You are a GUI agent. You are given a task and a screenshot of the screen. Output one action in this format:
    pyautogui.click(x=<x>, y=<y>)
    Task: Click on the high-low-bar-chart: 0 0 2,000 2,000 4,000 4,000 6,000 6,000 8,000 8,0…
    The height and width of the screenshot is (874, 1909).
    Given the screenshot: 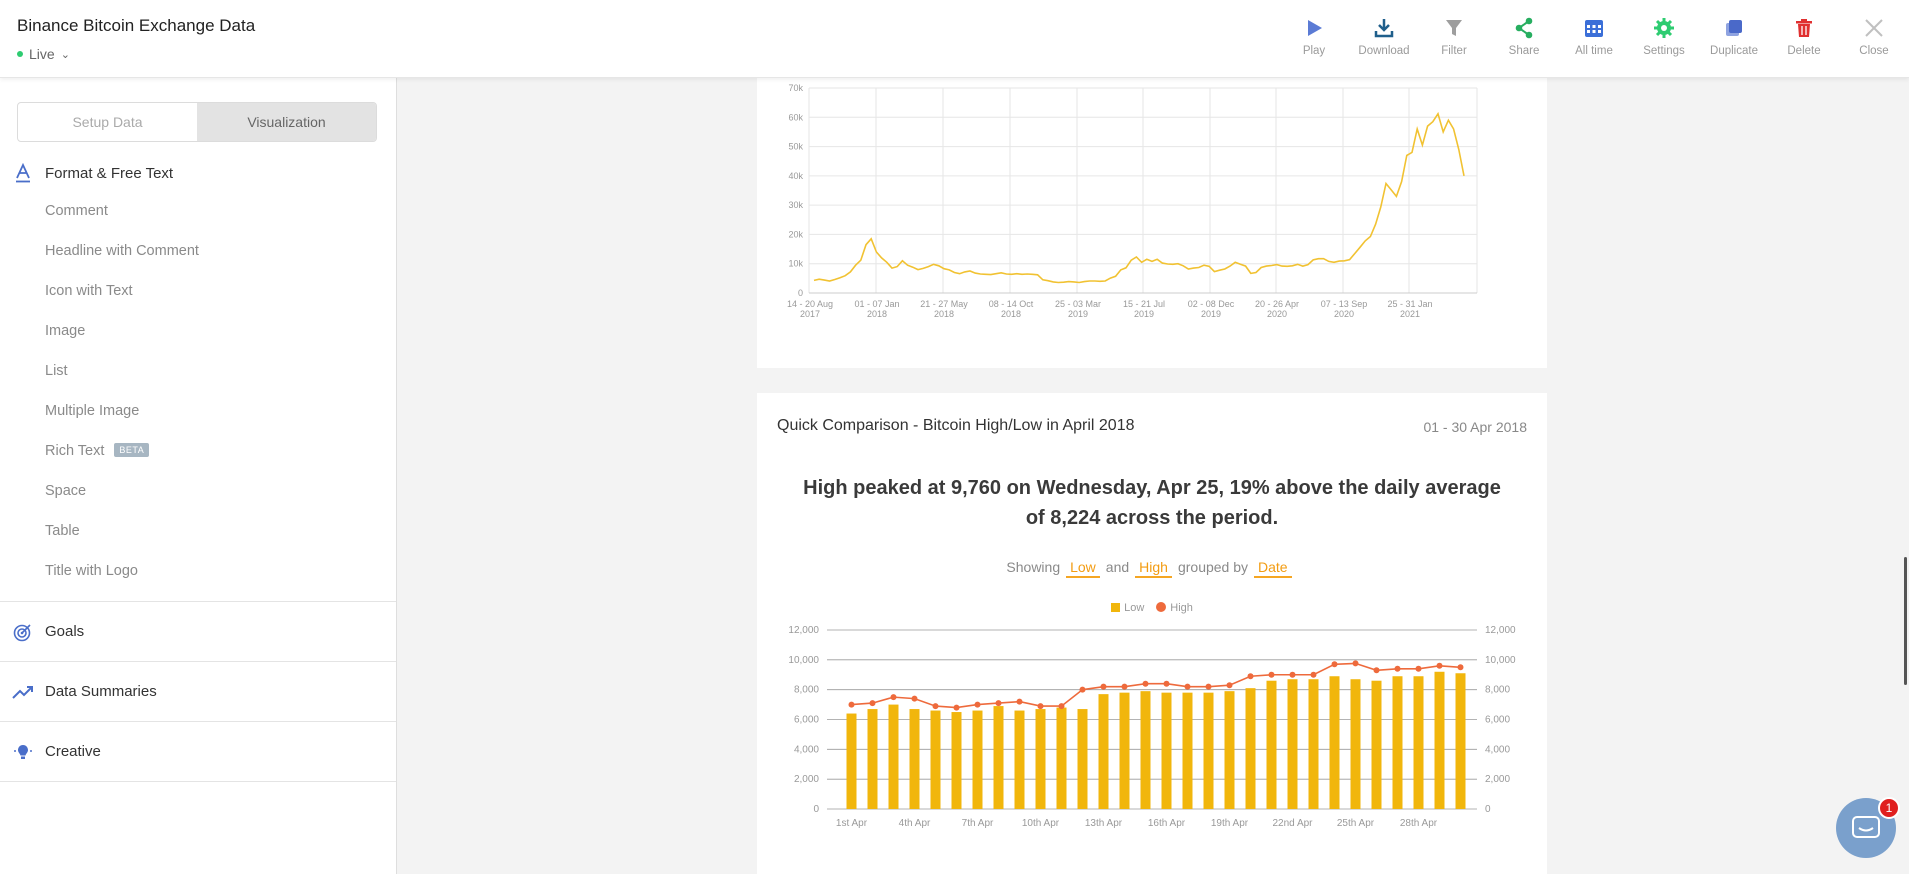 What is the action you would take?
    pyautogui.click(x=1152, y=727)
    